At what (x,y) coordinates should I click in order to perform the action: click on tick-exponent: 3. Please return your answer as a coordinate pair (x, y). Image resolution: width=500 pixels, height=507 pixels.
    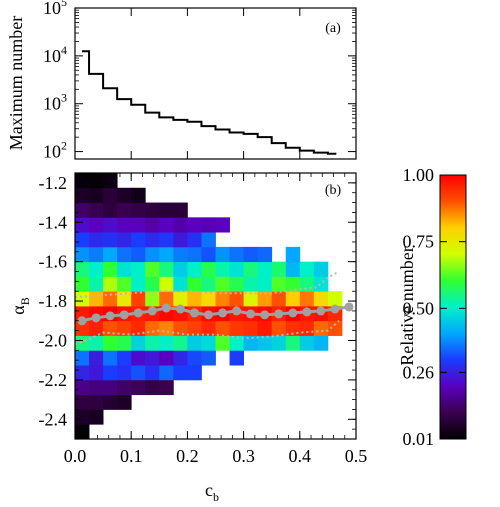
    Looking at the image, I should click on (64, 98).